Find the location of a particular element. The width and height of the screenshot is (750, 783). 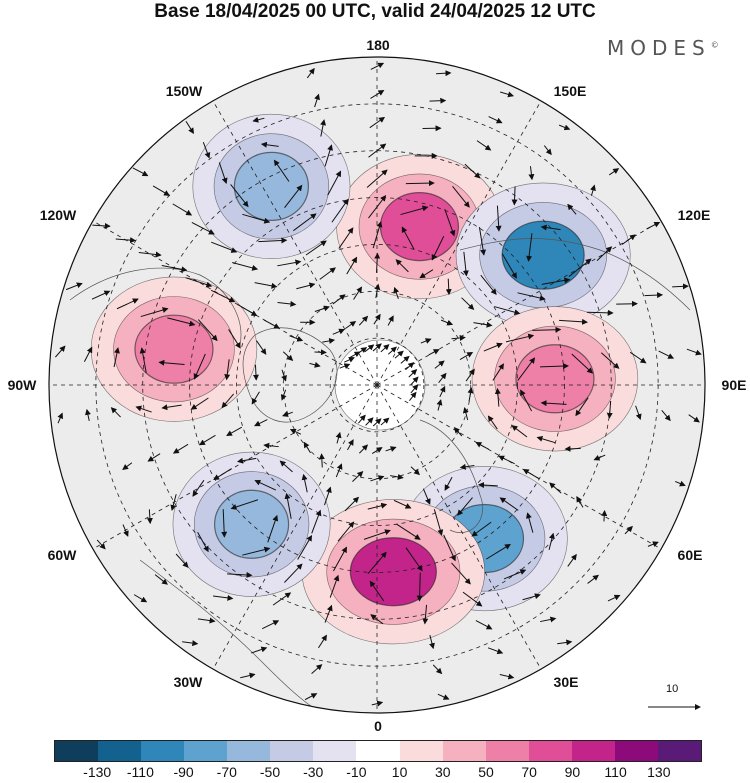

colorbar-tick-label: 130 is located at coordinates (659, 772).